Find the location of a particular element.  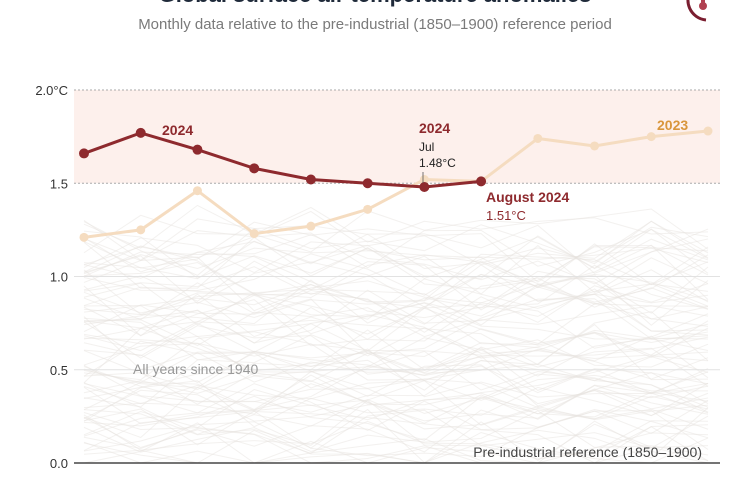

data-point-2023-Jun is located at coordinates (368, 209).